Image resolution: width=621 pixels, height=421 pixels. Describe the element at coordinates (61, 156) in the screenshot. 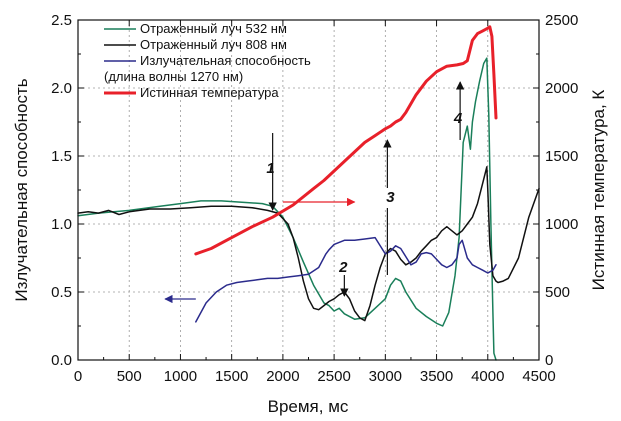

I see `y-left-tick-label: 1.5` at that location.